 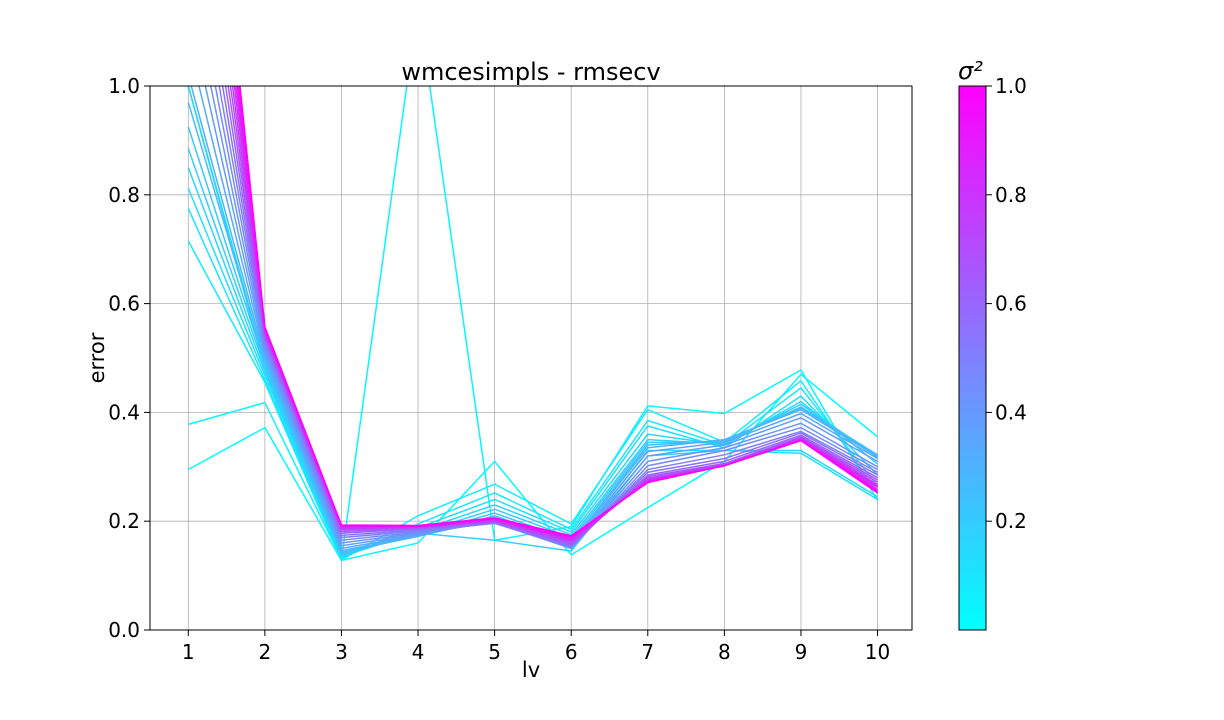 I want to click on colorbar-tick-label: 0.2, so click(x=1011, y=521).